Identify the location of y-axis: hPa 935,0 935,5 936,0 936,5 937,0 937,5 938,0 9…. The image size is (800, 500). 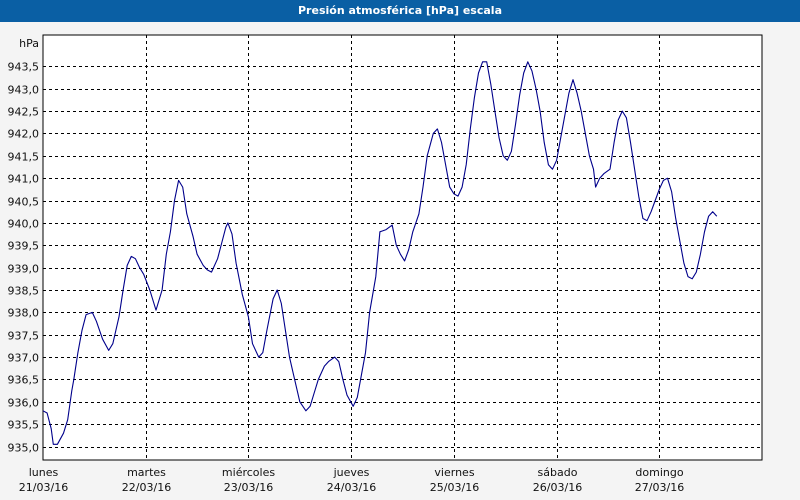
(24, 246).